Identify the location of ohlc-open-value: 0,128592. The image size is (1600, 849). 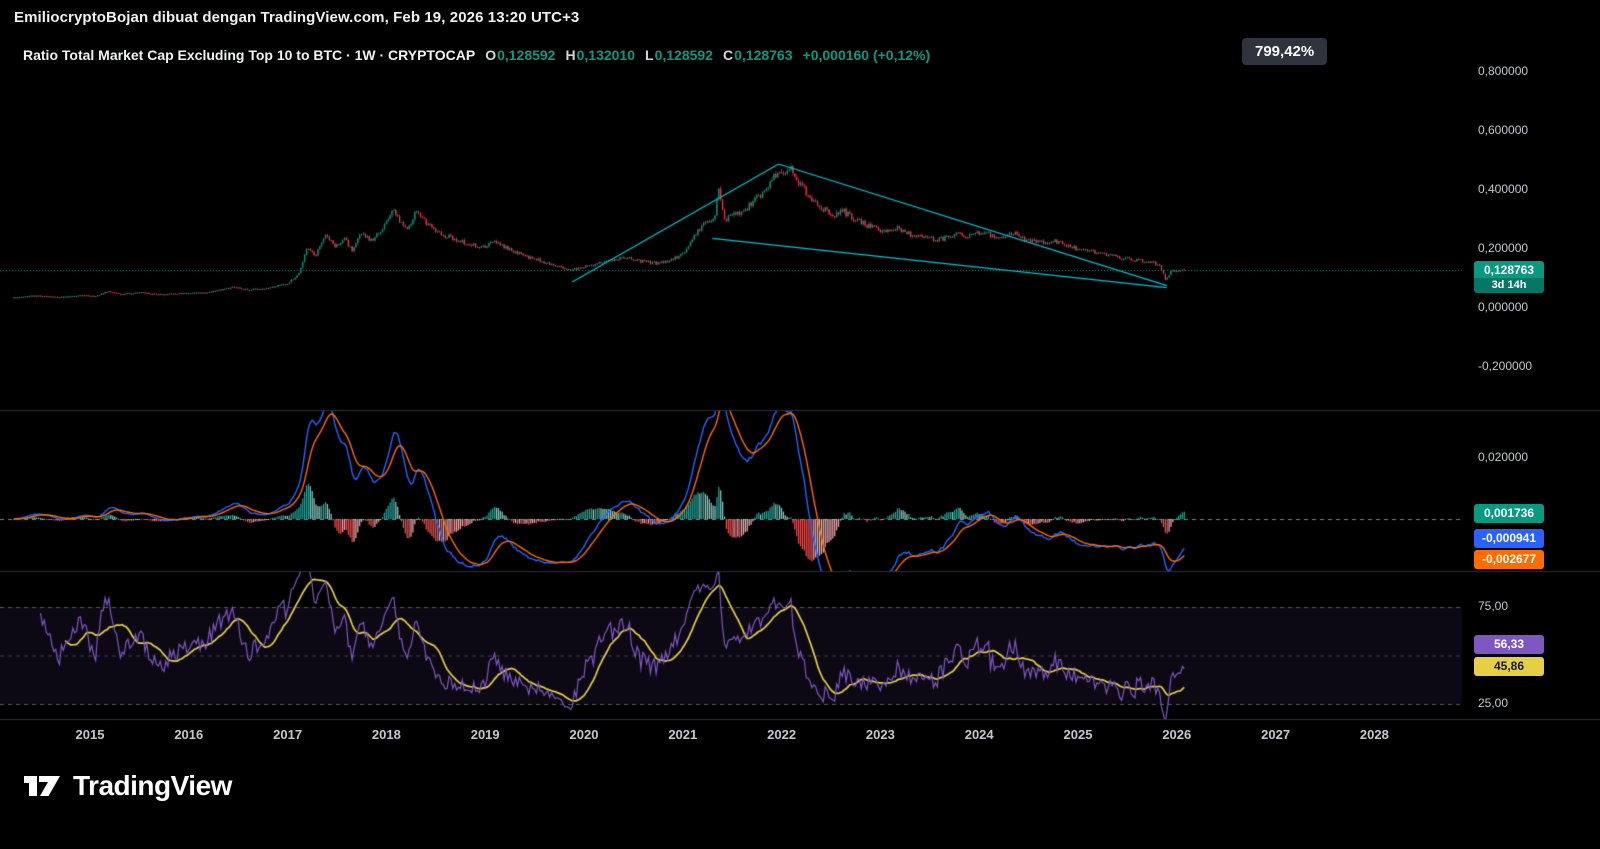
(526, 55).